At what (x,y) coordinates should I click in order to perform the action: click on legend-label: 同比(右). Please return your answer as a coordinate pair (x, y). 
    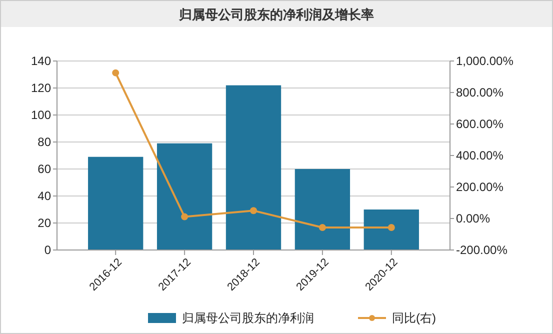
    Looking at the image, I should click on (414, 318).